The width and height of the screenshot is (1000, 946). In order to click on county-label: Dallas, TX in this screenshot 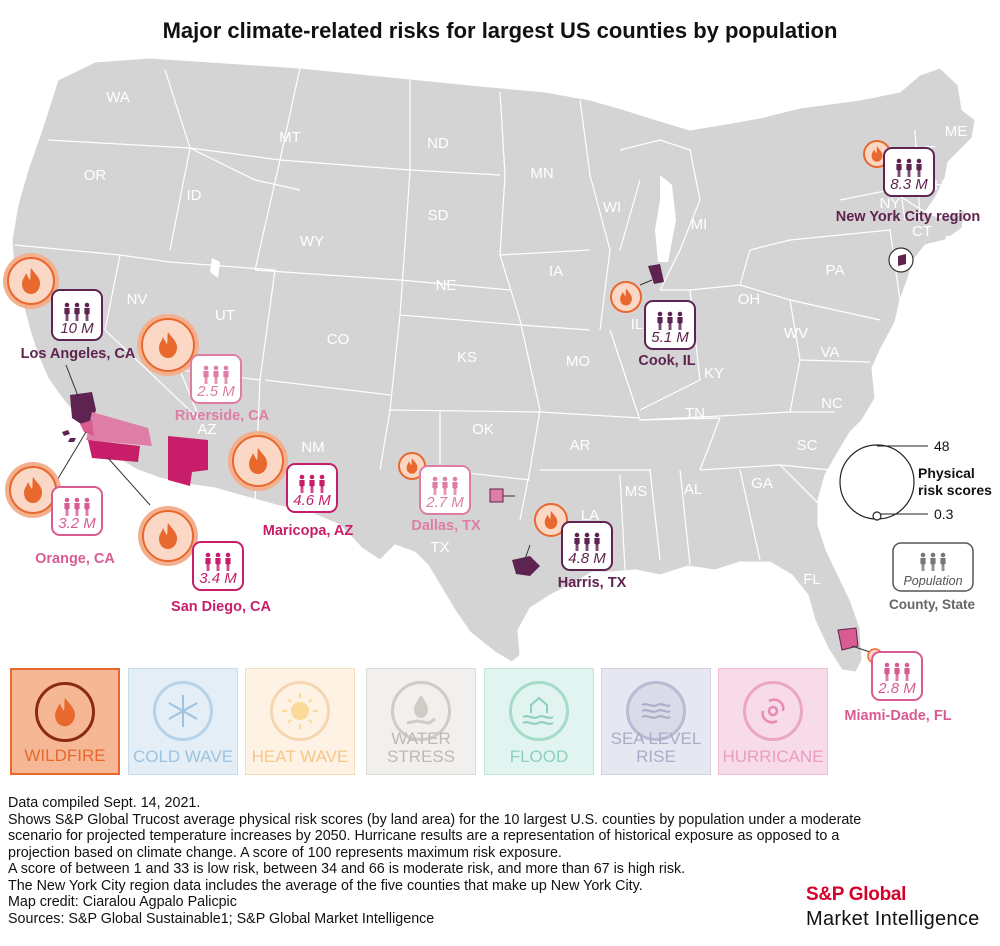, I will do `click(446, 526)`.